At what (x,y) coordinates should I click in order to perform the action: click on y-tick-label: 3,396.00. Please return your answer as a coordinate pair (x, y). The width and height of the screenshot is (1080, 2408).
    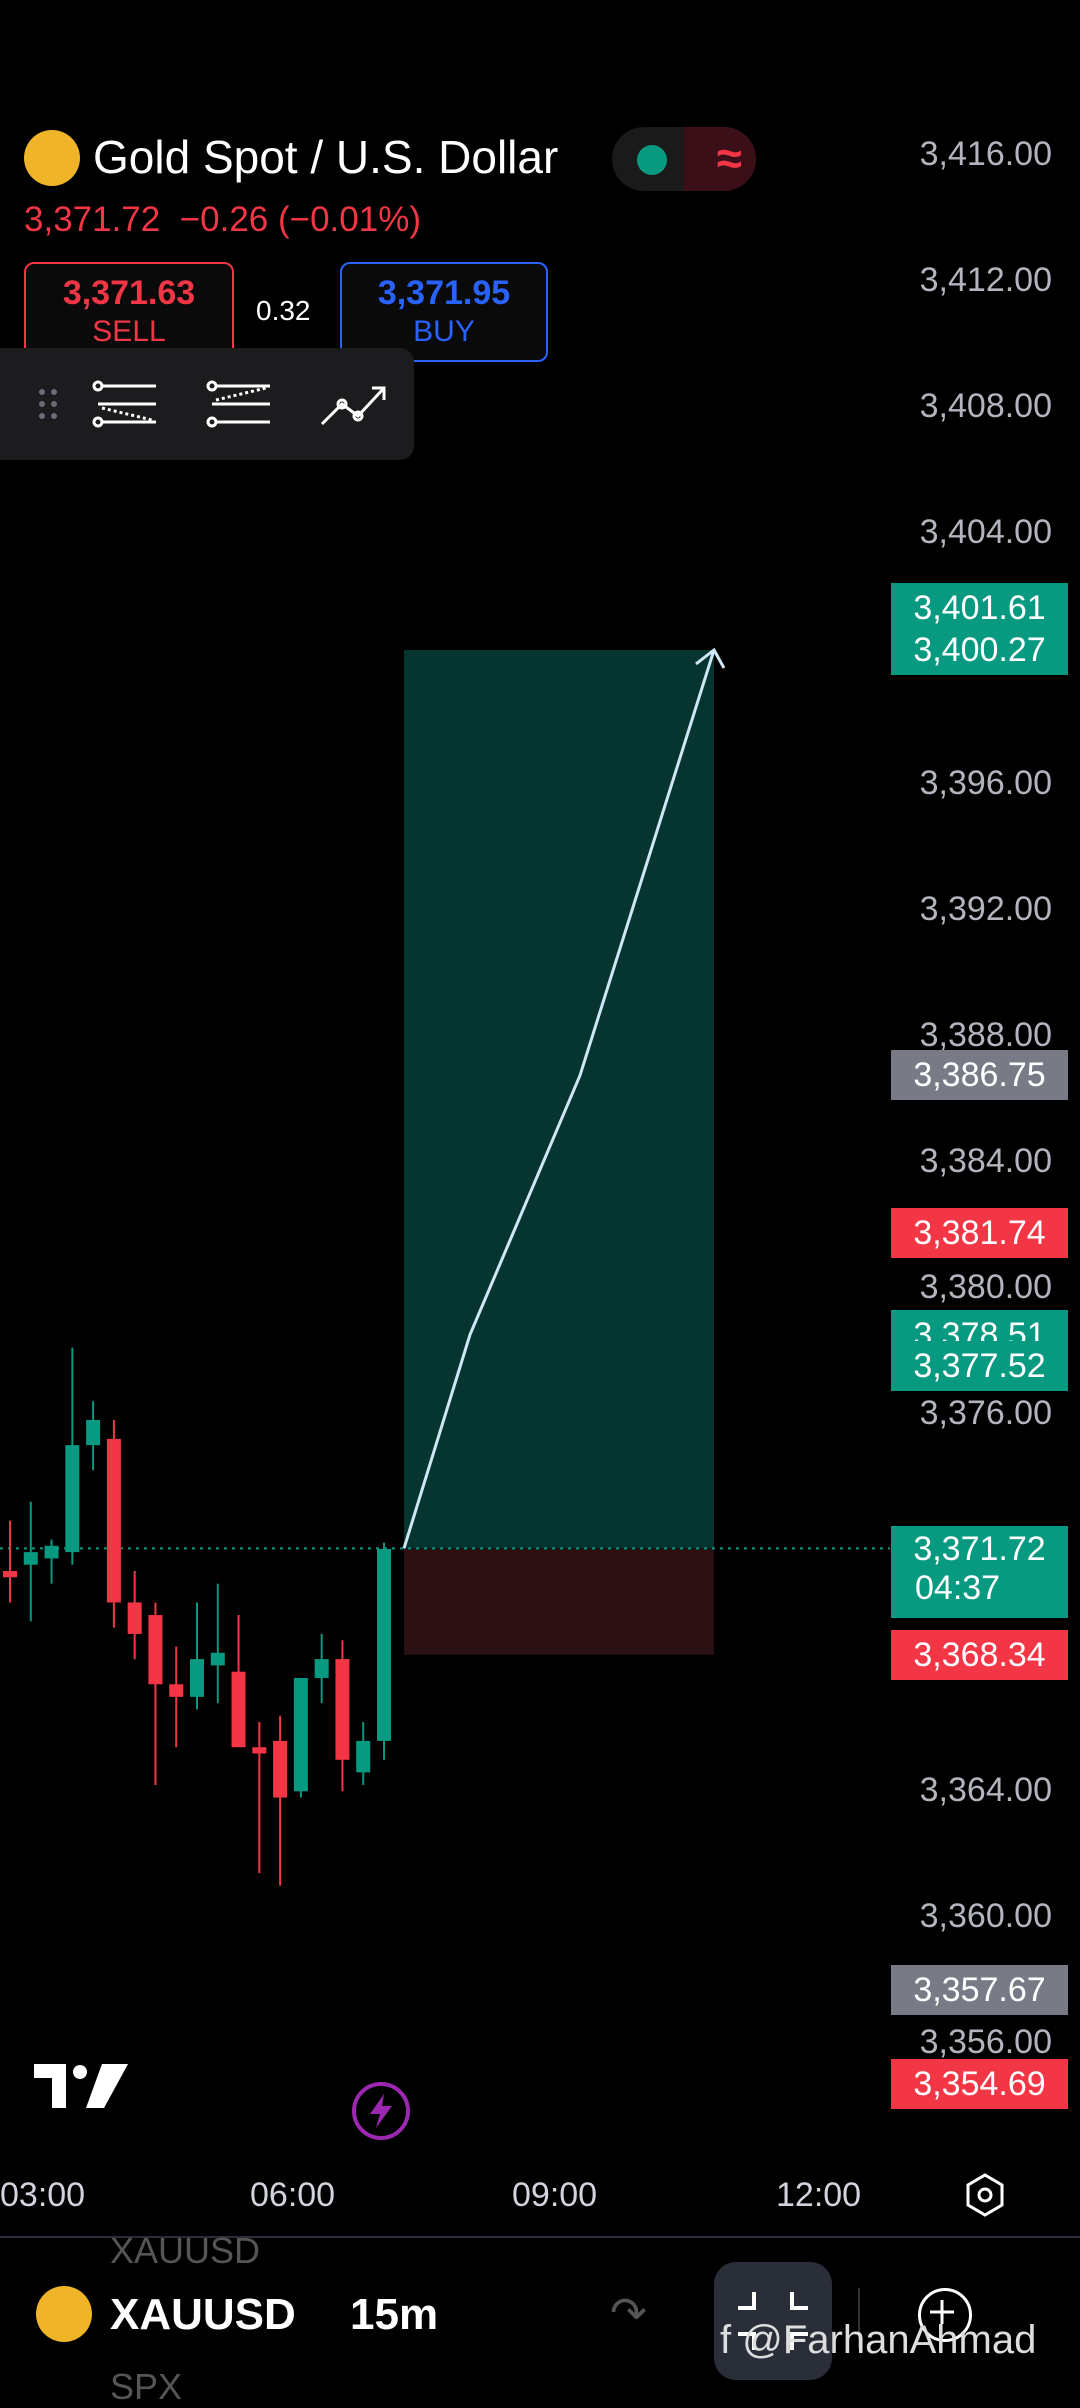
    Looking at the image, I should click on (985, 783).